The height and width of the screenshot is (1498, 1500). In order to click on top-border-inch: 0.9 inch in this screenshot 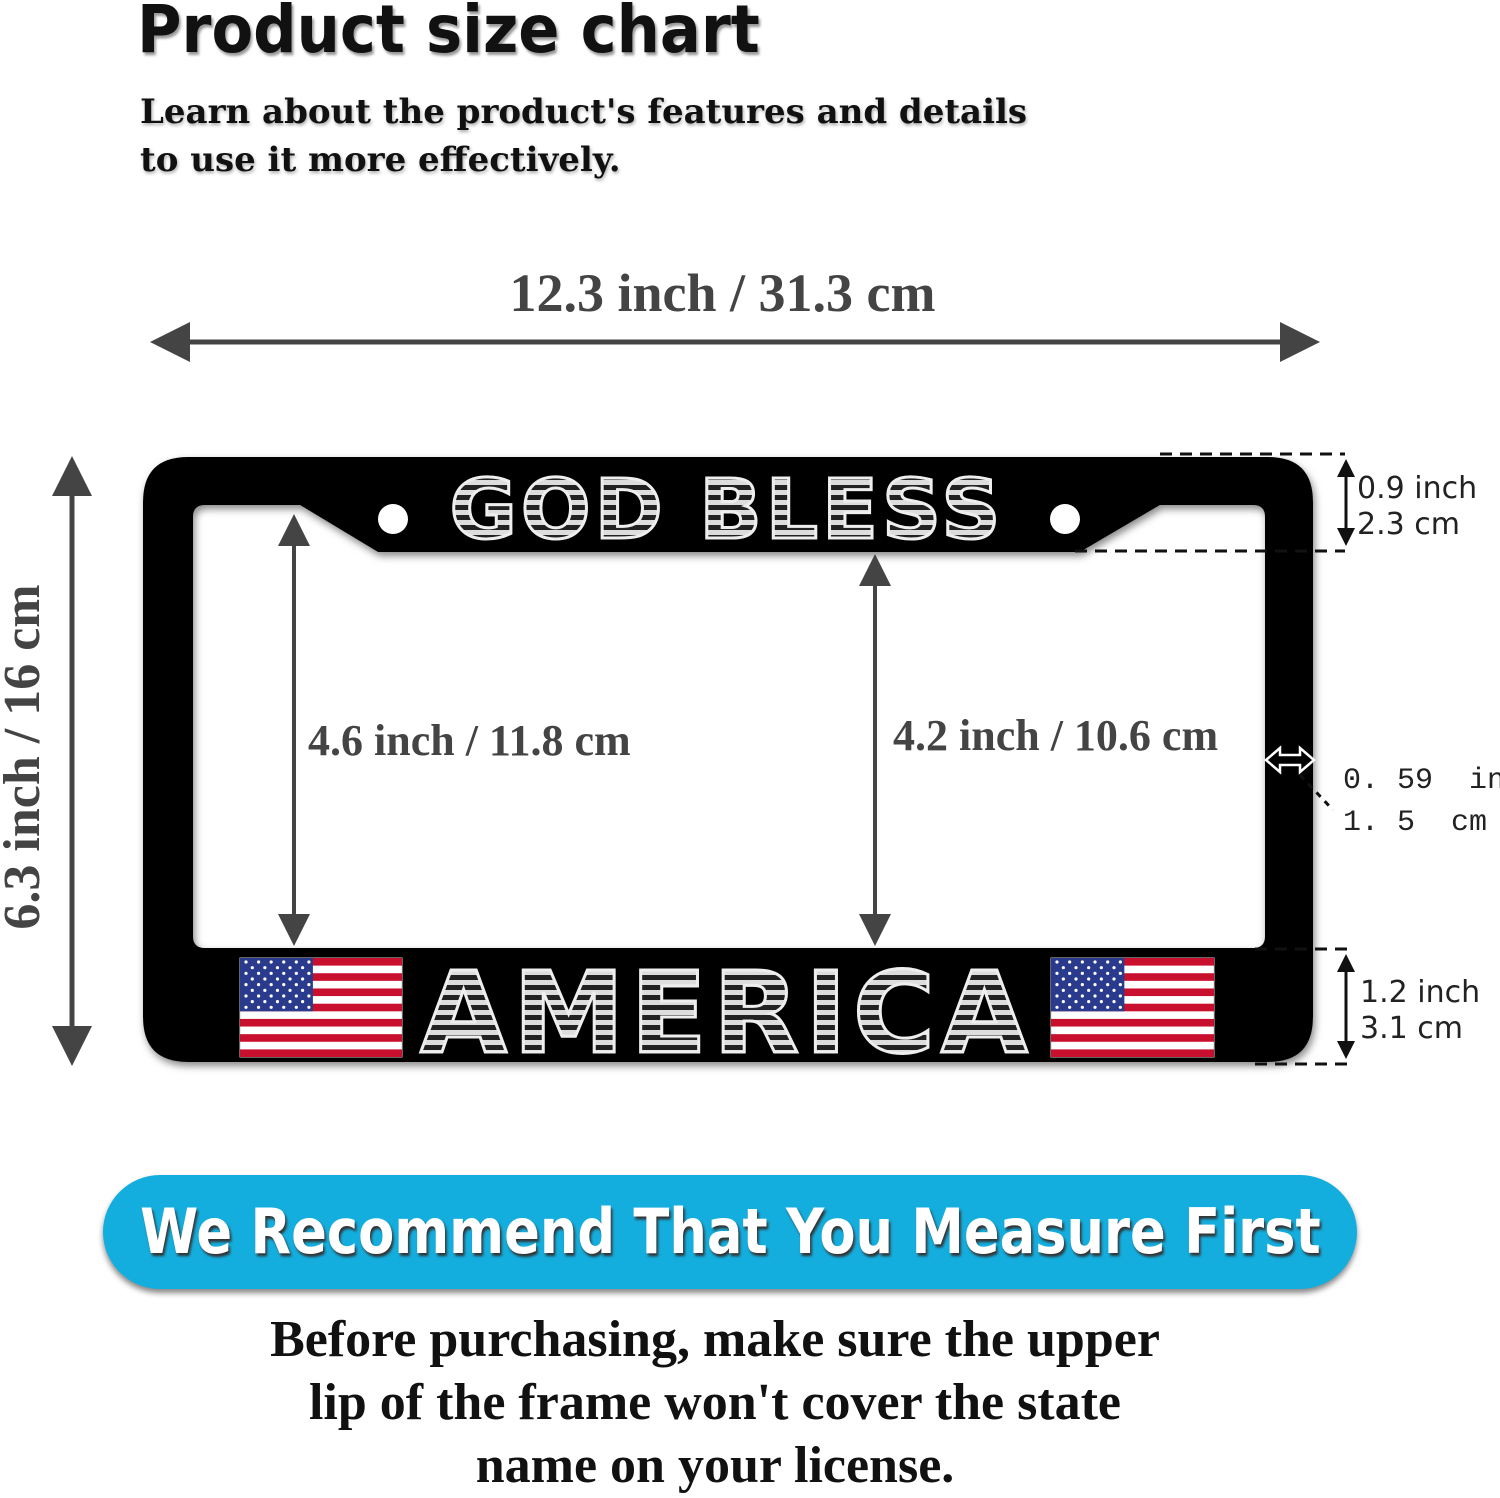, I will do `click(1417, 488)`.